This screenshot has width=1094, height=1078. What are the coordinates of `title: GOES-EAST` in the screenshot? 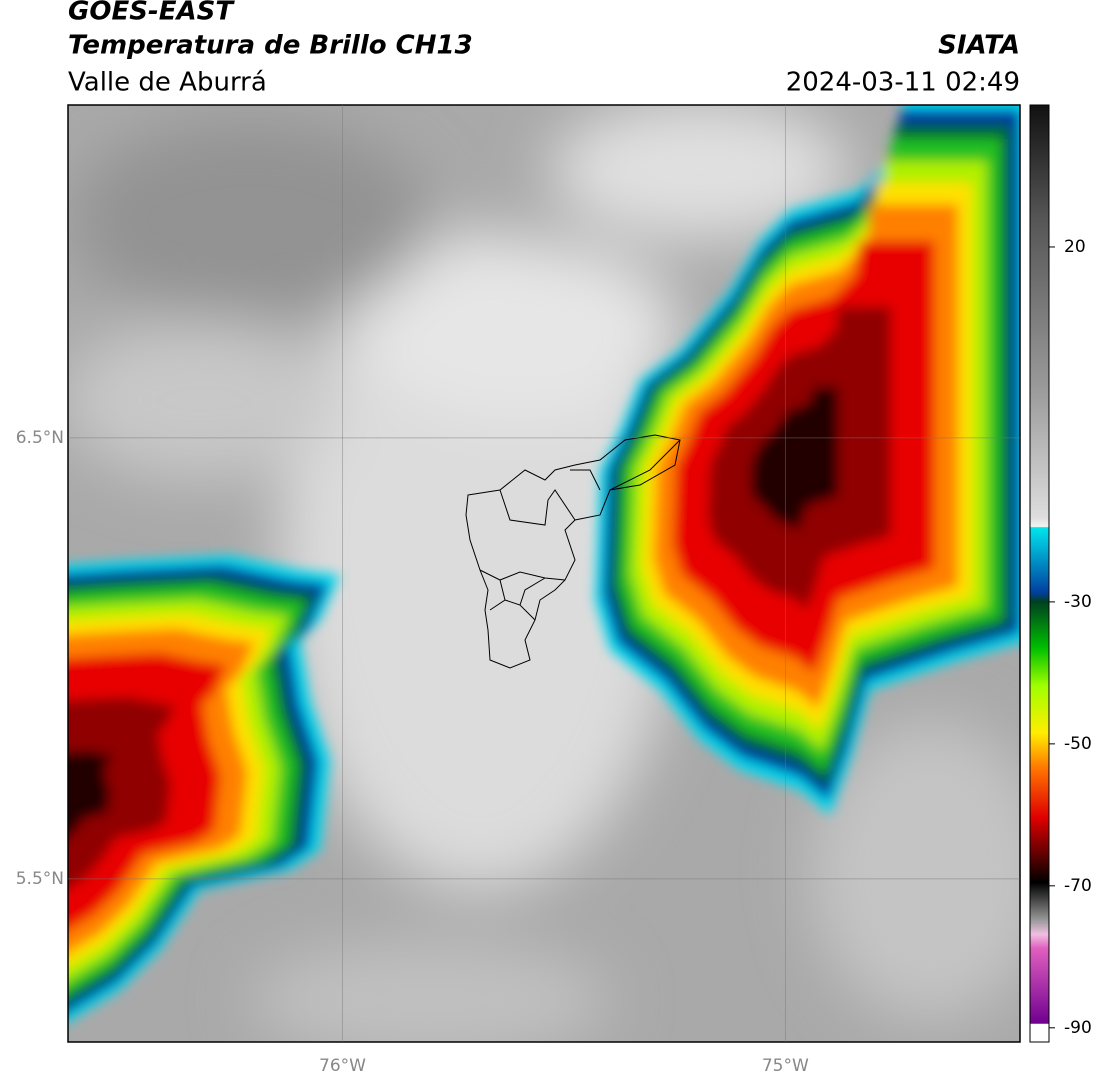 It's located at (151, 13).